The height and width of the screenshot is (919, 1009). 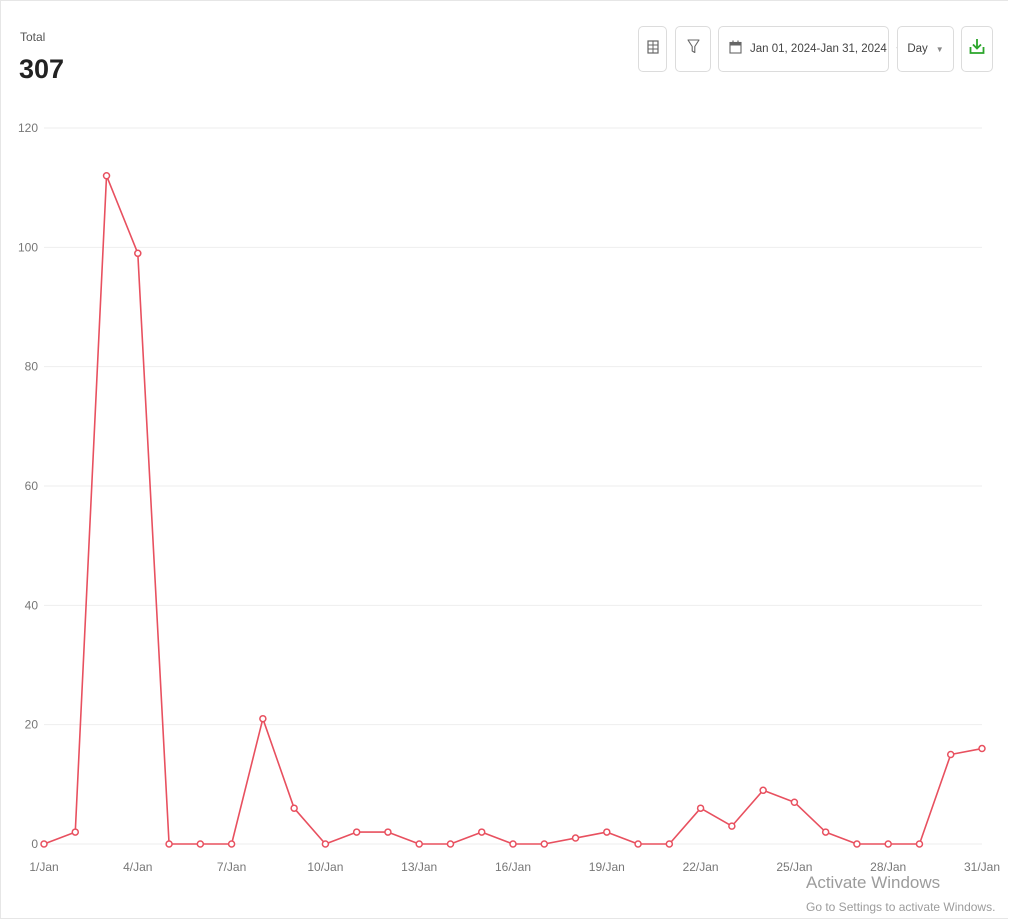 I want to click on calendar-icon, so click(x=735, y=49).